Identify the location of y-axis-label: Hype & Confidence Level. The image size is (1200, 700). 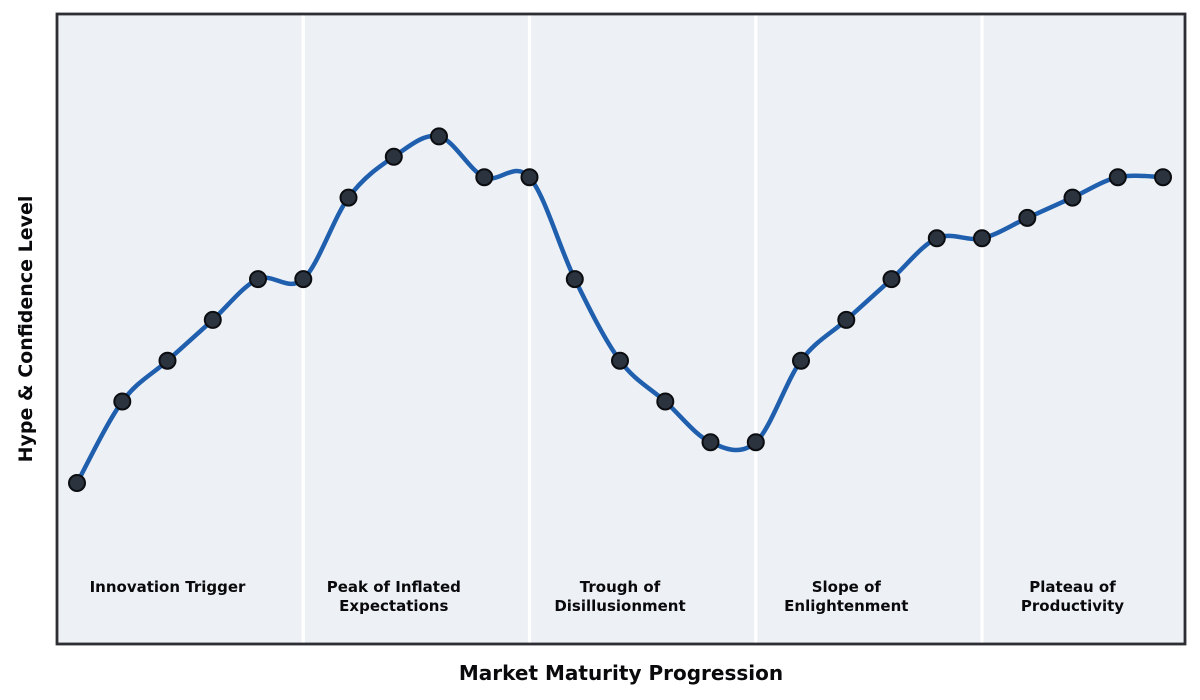
(26, 329).